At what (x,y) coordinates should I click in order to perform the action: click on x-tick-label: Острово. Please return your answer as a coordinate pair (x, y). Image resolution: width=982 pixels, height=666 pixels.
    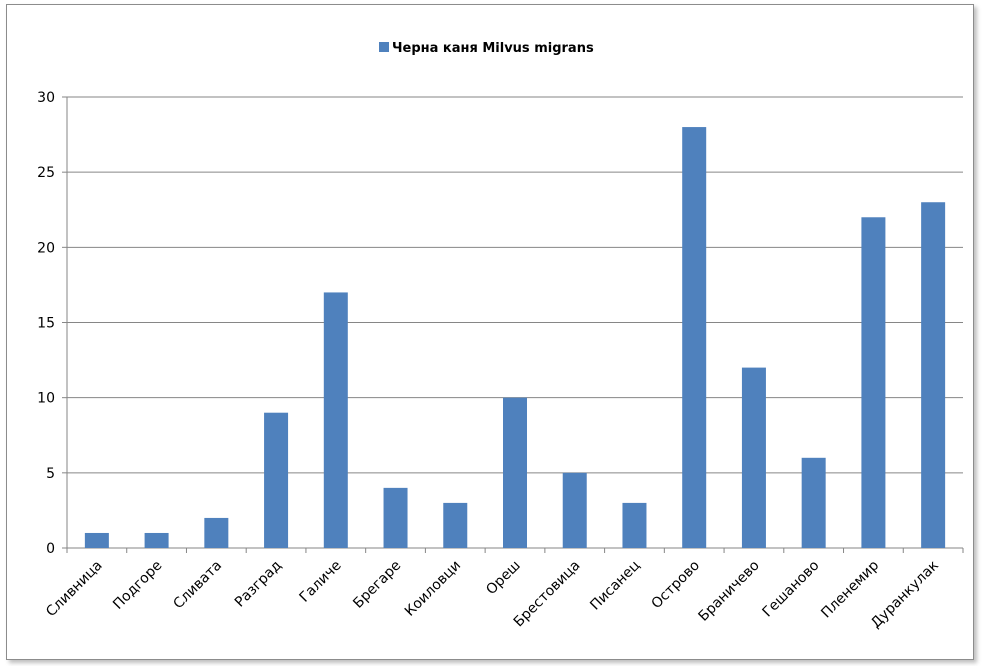
    Looking at the image, I should click on (675, 585).